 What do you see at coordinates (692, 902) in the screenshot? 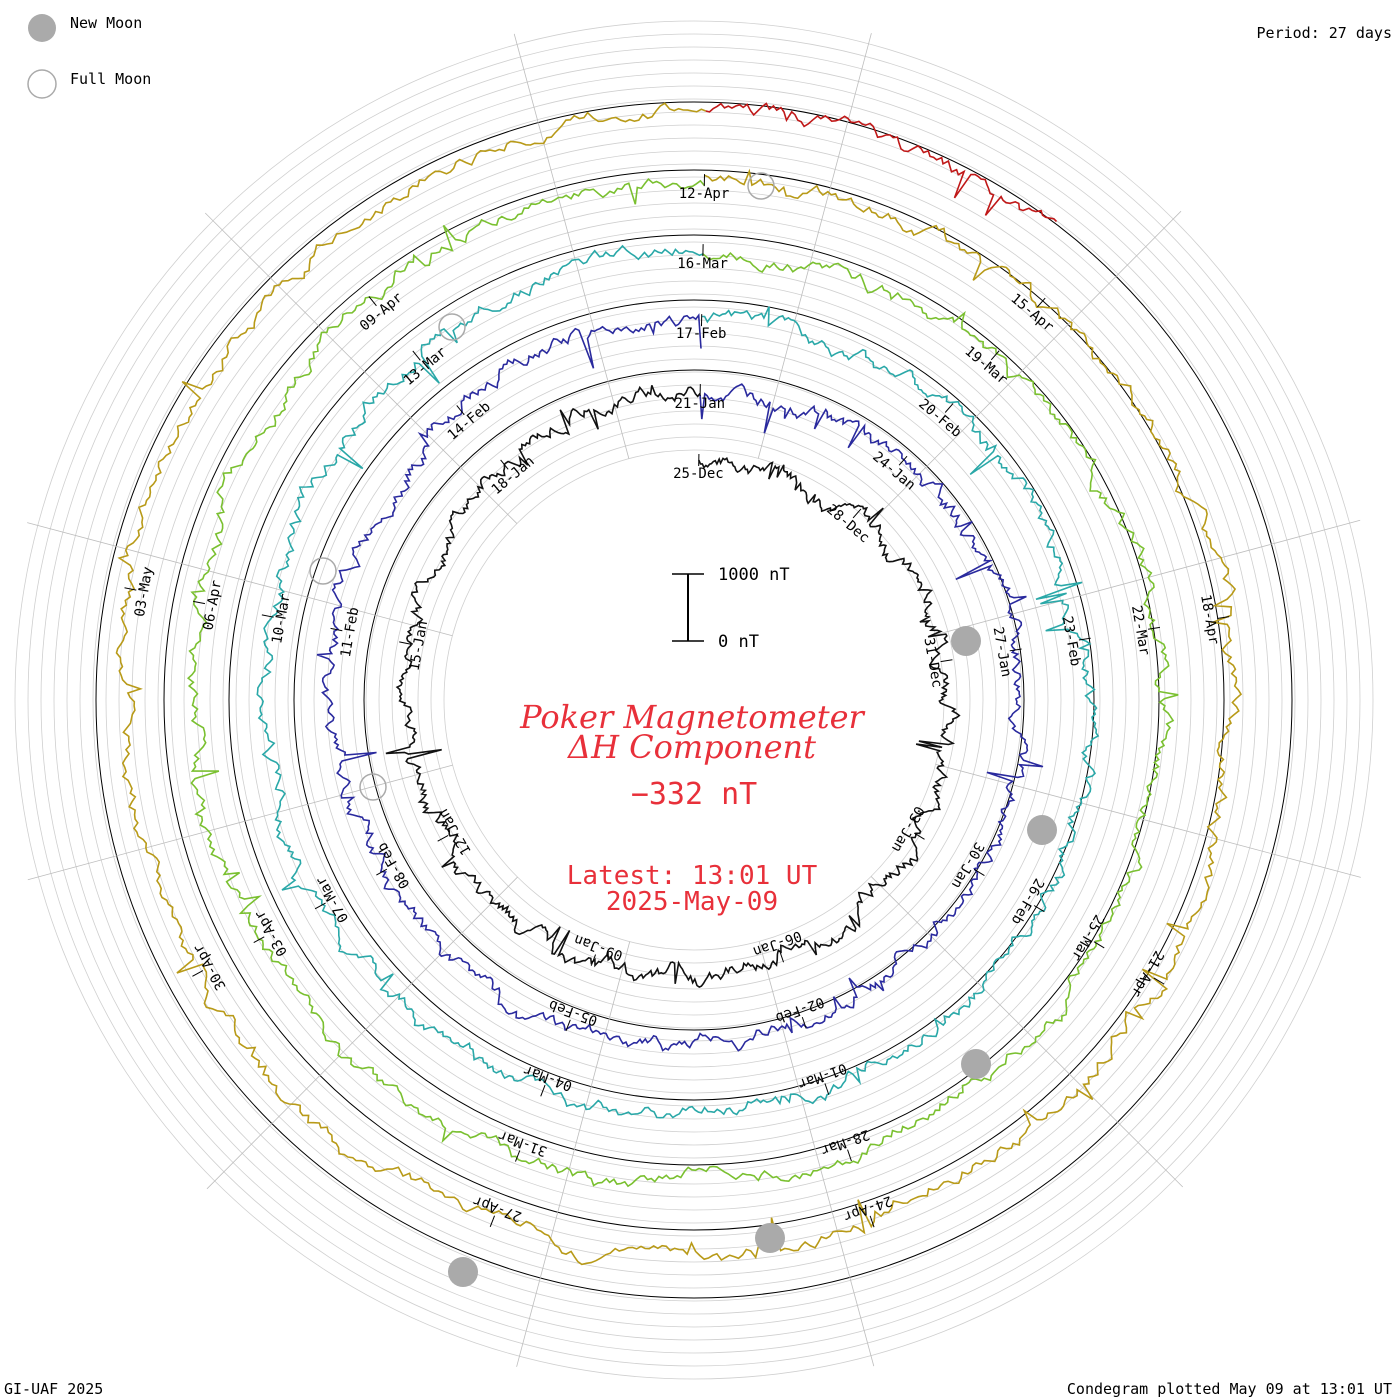
I see `latest-date: 2025-May-09` at bounding box center [692, 902].